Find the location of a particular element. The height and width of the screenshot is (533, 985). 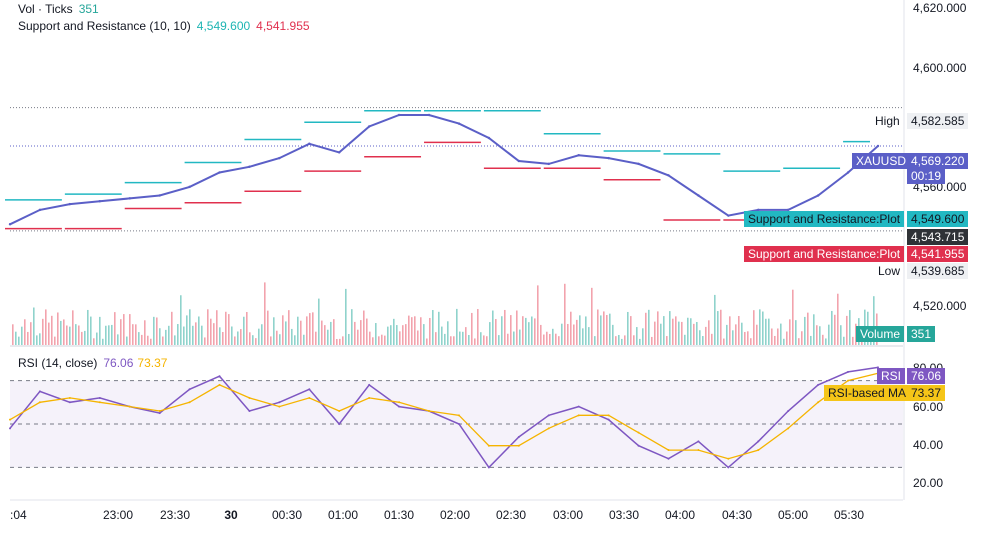

rsi-ma-value-tag: 73.37 is located at coordinates (926, 393).